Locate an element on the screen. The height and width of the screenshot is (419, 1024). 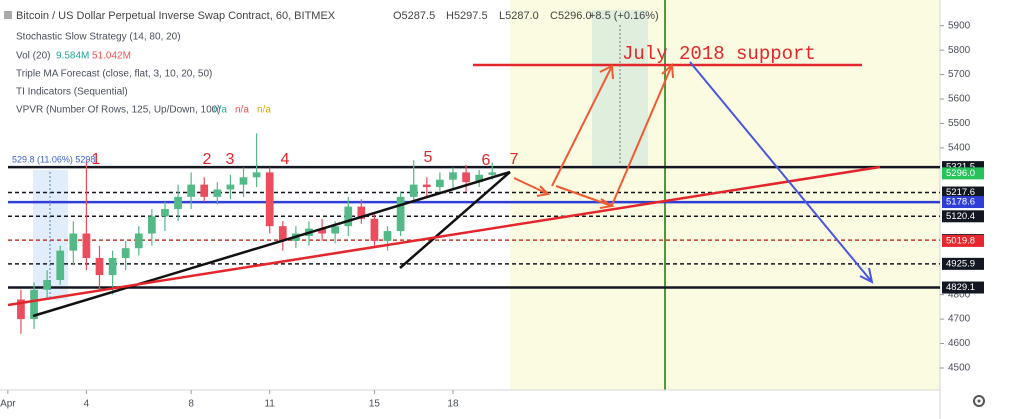
price-label: 4829.1 is located at coordinates (960, 287).